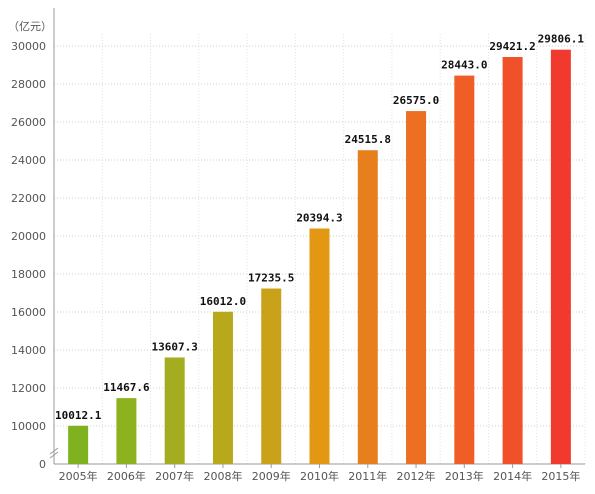 This screenshot has width=595, height=494. I want to click on x-tick-label: 2012年, so click(416, 476).